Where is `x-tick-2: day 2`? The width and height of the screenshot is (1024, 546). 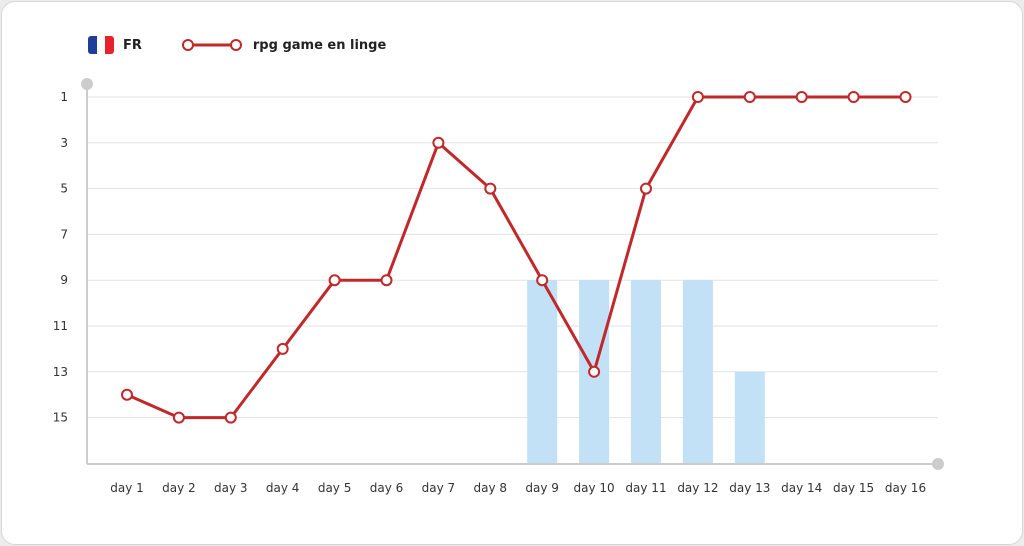 x-tick-2: day 2 is located at coordinates (179, 488).